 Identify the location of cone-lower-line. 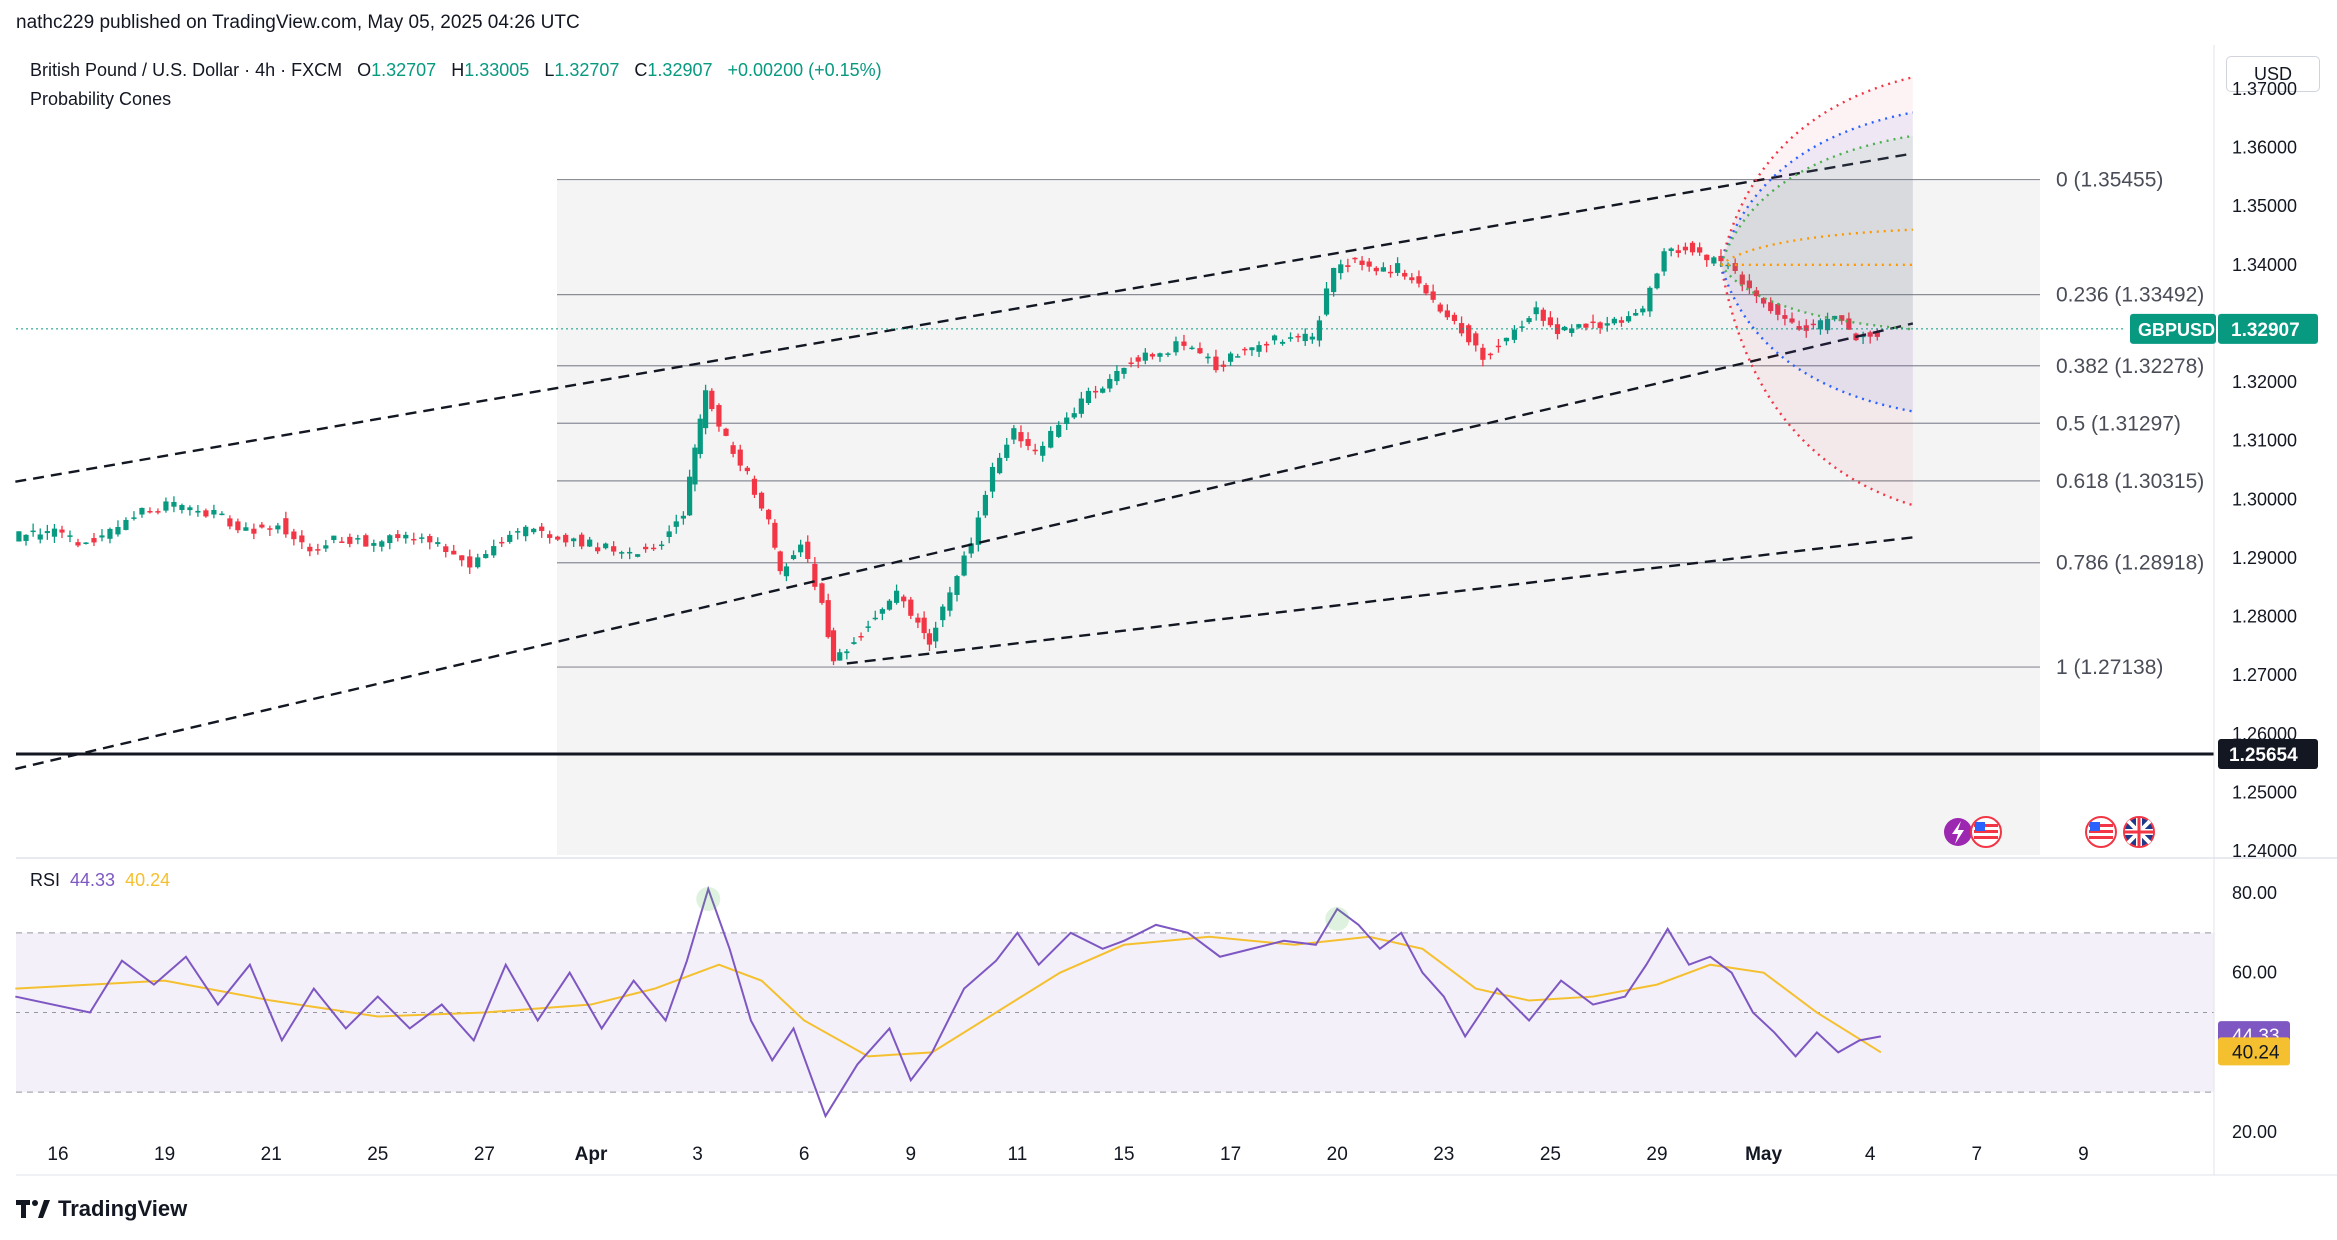
(1816, 385).